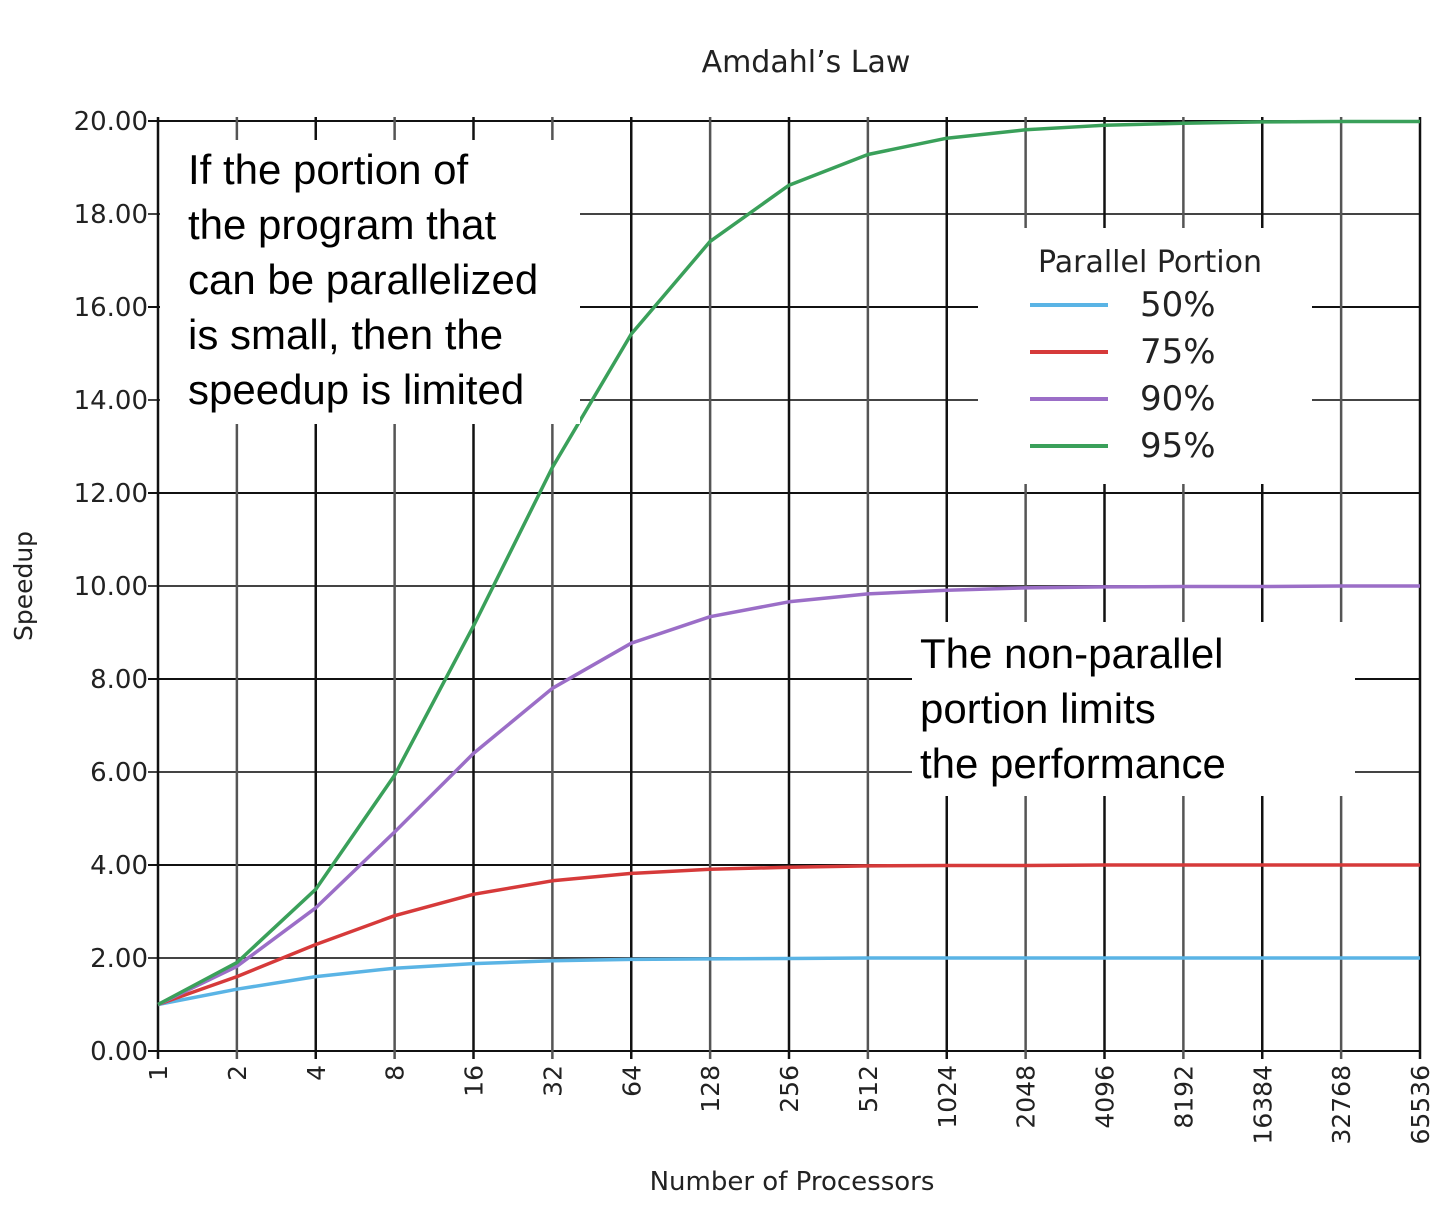  I want to click on x-tick-label: 2048, so click(1026, 1097).